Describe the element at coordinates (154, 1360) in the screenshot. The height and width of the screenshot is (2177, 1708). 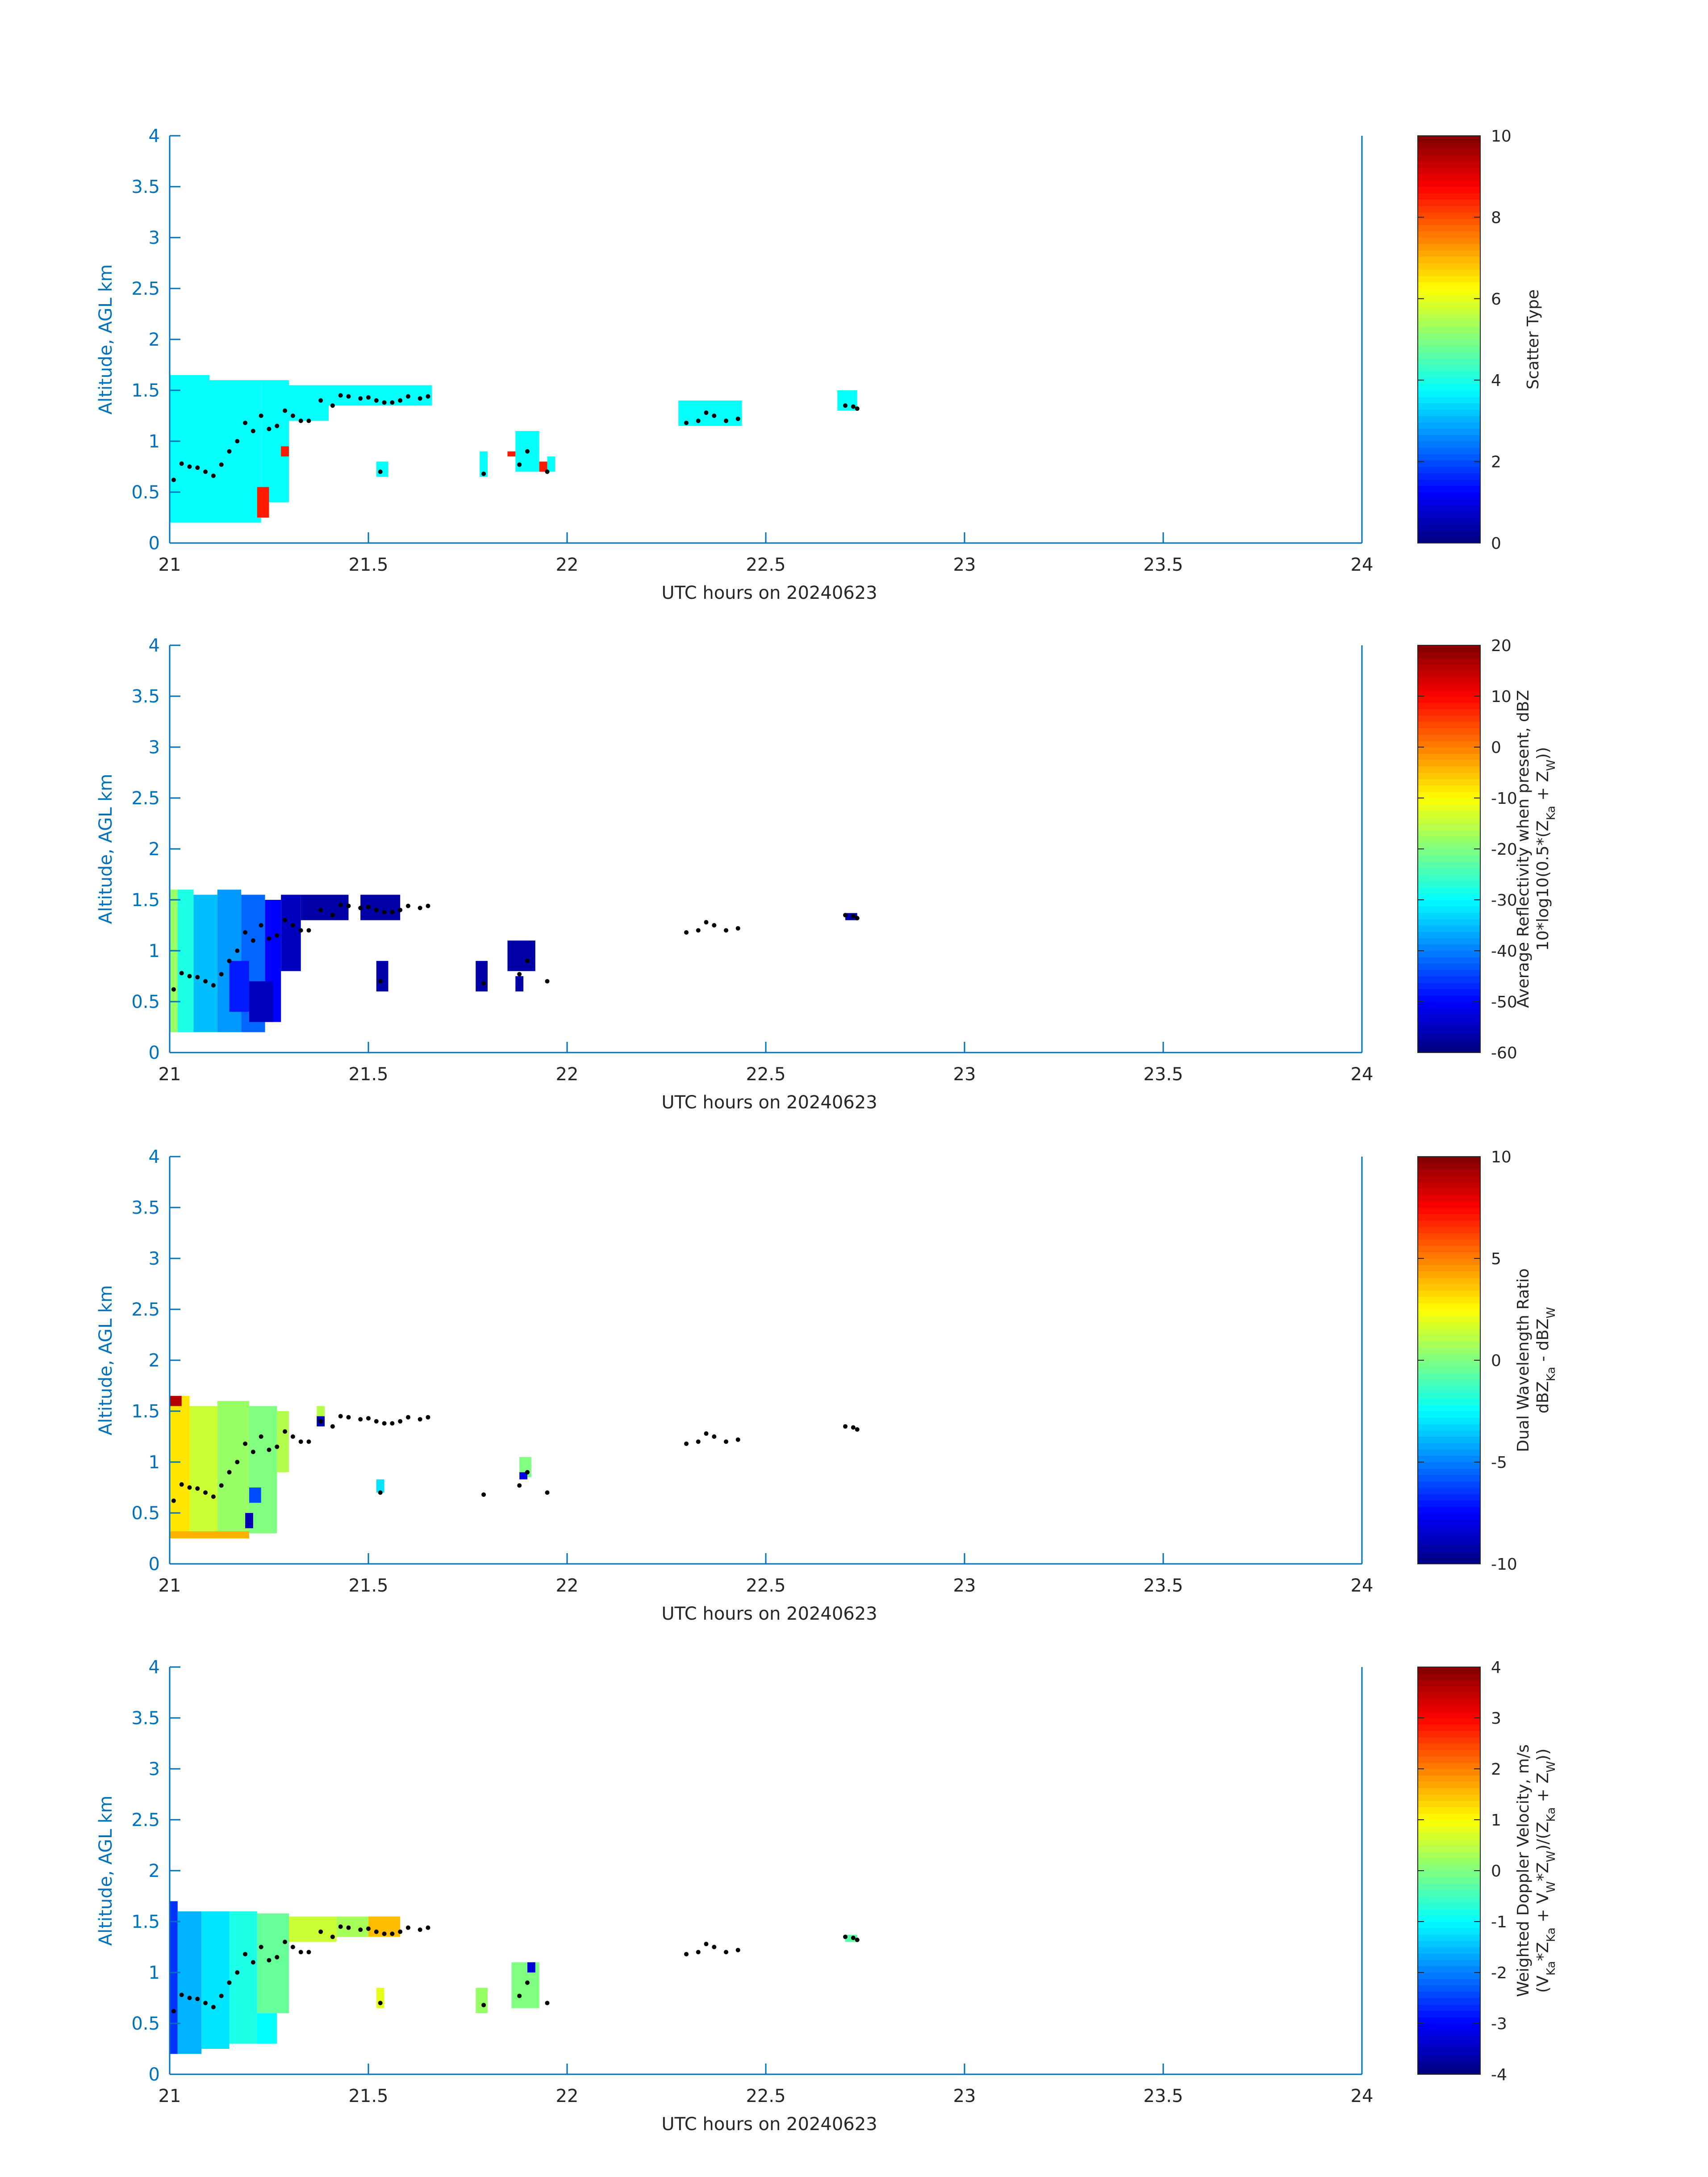
I see `y-tick-label: 2` at that location.